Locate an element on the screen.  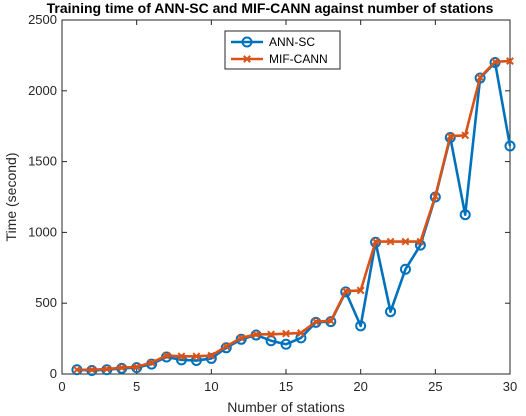
y-tick-label: 1500 is located at coordinates (42, 161).